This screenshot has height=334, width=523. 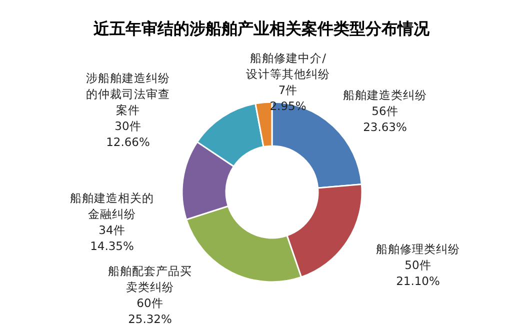 What do you see at coordinates (288, 66) in the screenshot?
I see `slice-label: 船舶修建中介/设计等其他纠纷` at bounding box center [288, 66].